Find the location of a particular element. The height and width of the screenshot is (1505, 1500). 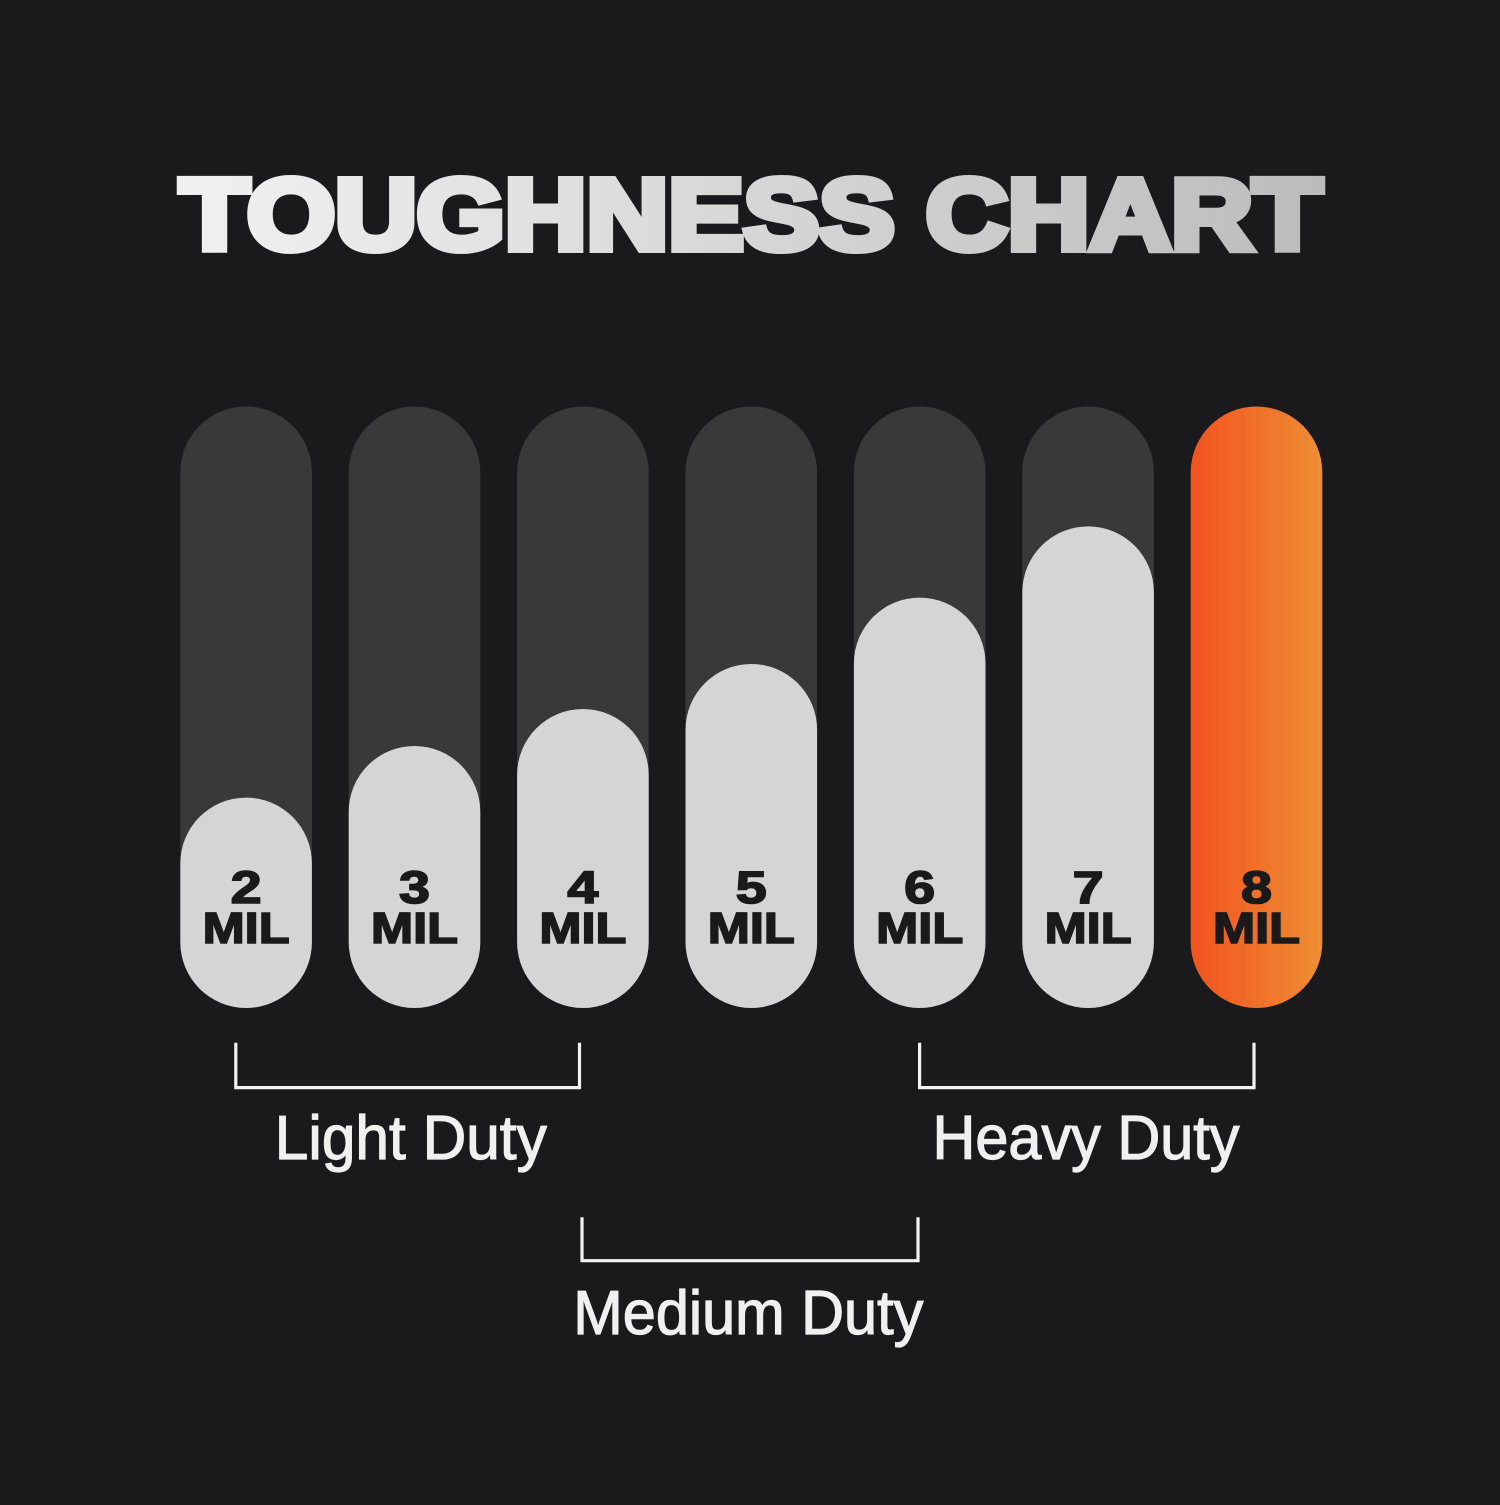

svg-text: 3 is located at coordinates (414, 887).